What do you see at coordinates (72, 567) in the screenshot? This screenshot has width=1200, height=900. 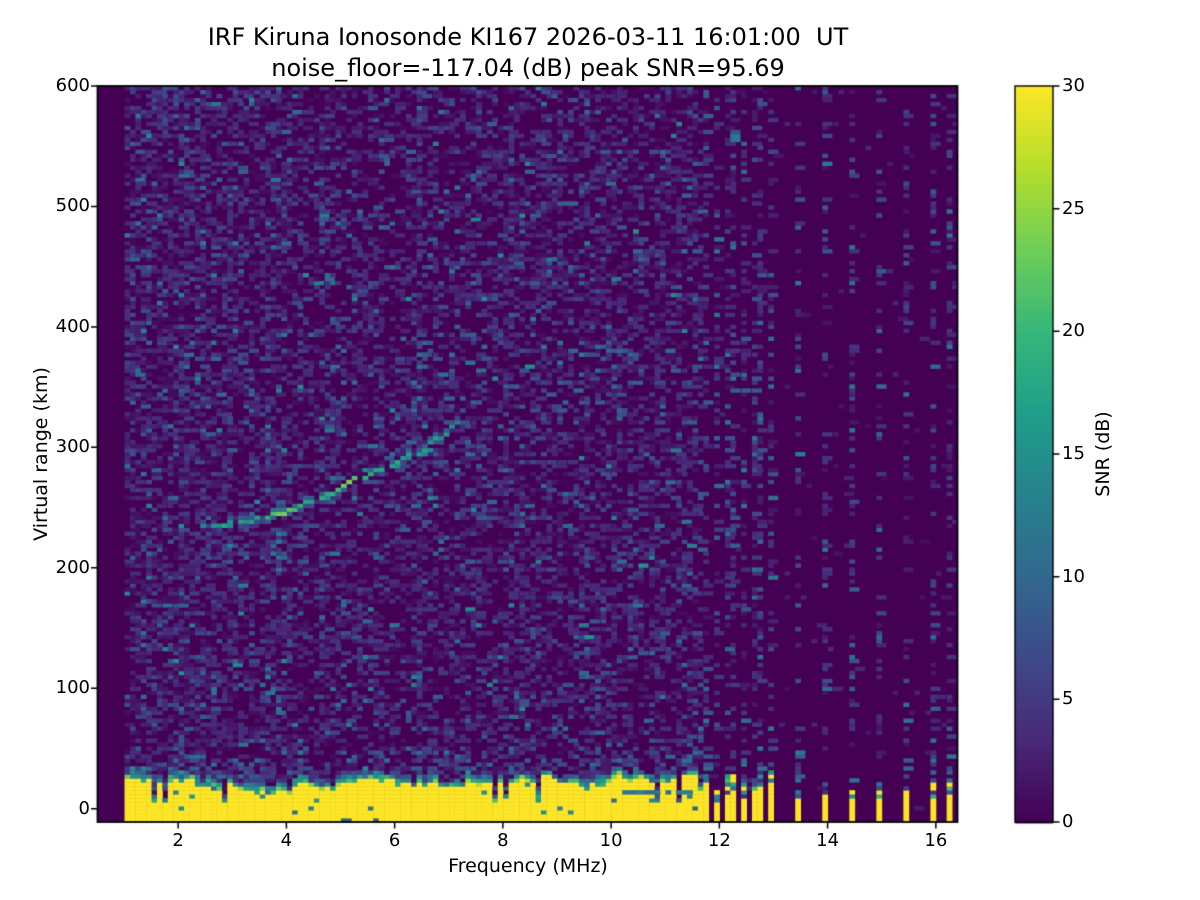 I see `y-tick-label: 200` at bounding box center [72, 567].